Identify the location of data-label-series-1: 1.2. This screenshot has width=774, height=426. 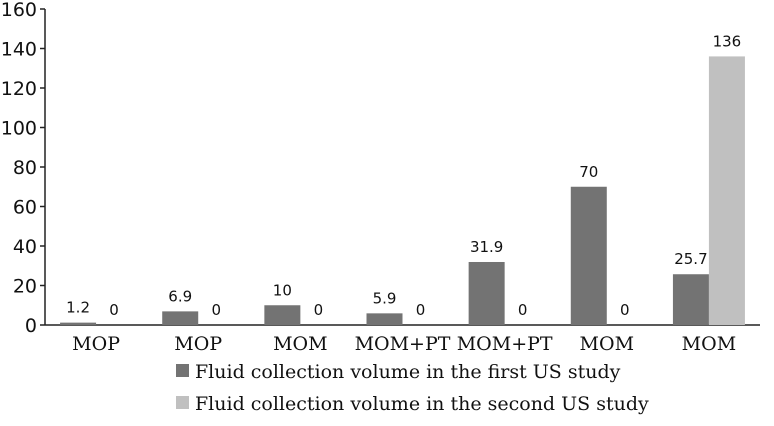
(78, 308).